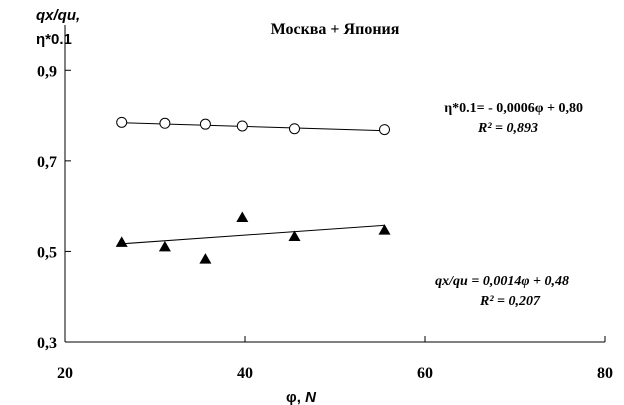 This screenshot has height=405, width=624. I want to click on r2-eta: R² = 0,893, so click(507, 128).